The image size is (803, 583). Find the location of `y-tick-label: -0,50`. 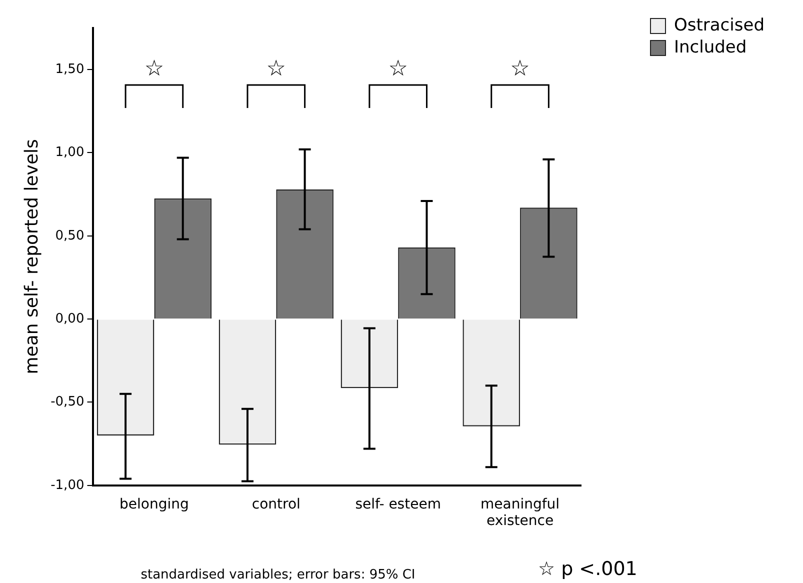

y-tick-label: -0,50 is located at coordinates (67, 402).